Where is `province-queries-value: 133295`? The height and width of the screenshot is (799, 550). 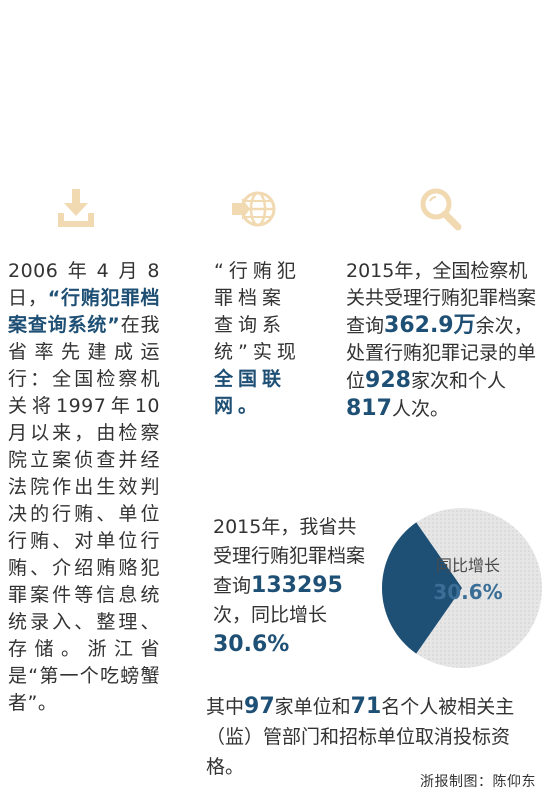 province-queries-value: 133295 is located at coordinates (297, 585).